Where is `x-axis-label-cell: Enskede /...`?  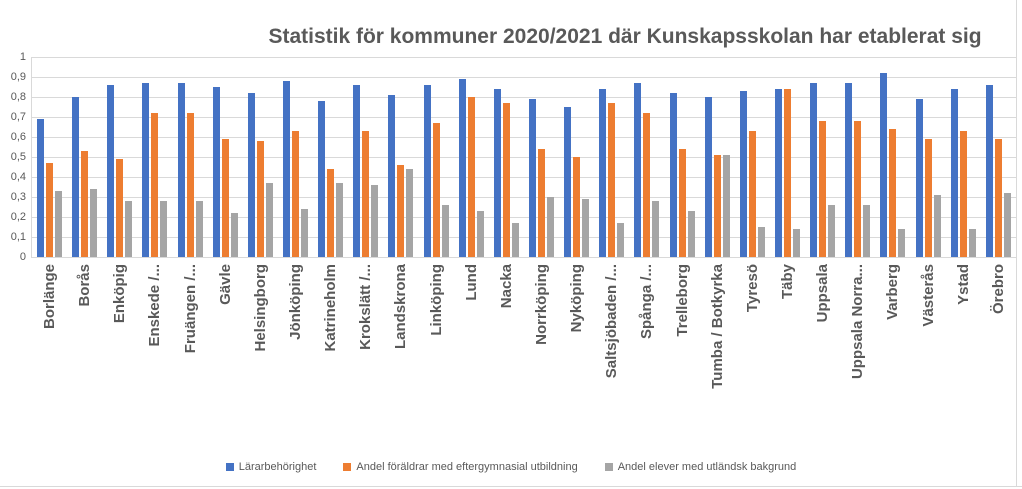
x-axis-label-cell: Enskede /... is located at coordinates (154, 357).